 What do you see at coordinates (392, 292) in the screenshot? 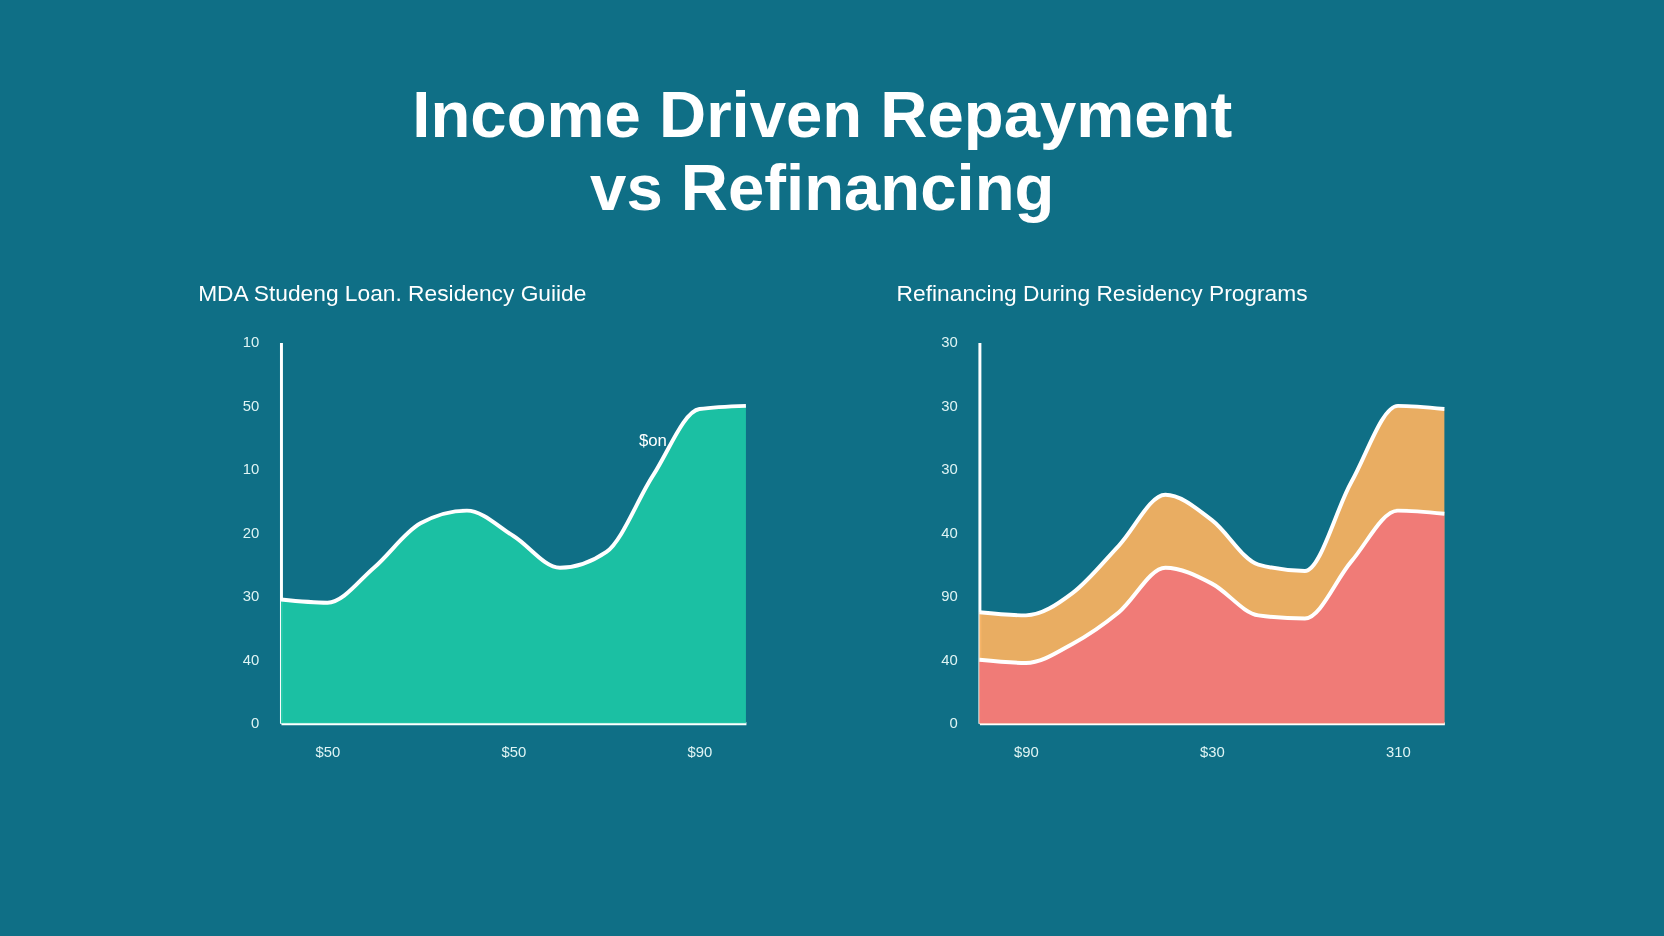
I see `chart-subtitle: MDA Studeng Loan. Residency Guiide` at bounding box center [392, 292].